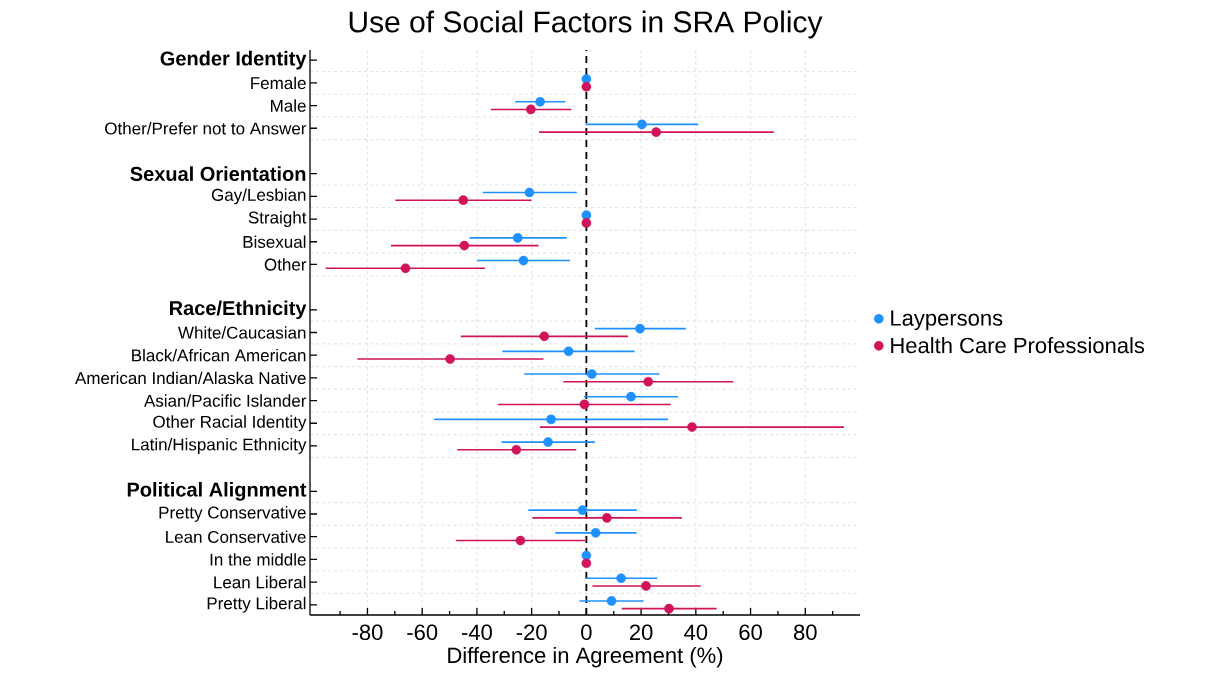  I want to click on y-tick-label: Black/African American, so click(219, 355).